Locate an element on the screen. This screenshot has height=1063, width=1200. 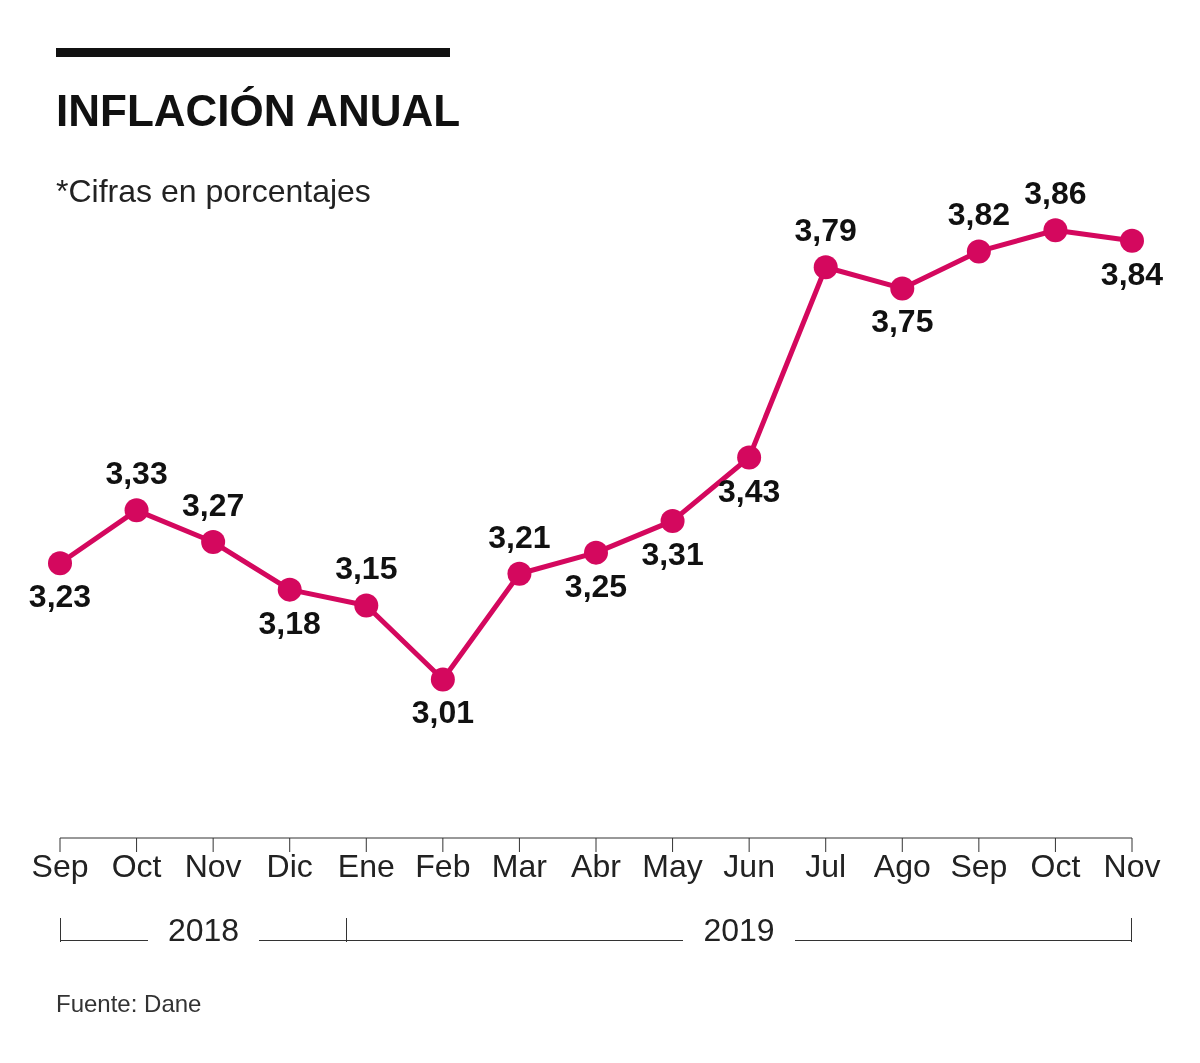
data-label: 3,27 is located at coordinates (213, 505).